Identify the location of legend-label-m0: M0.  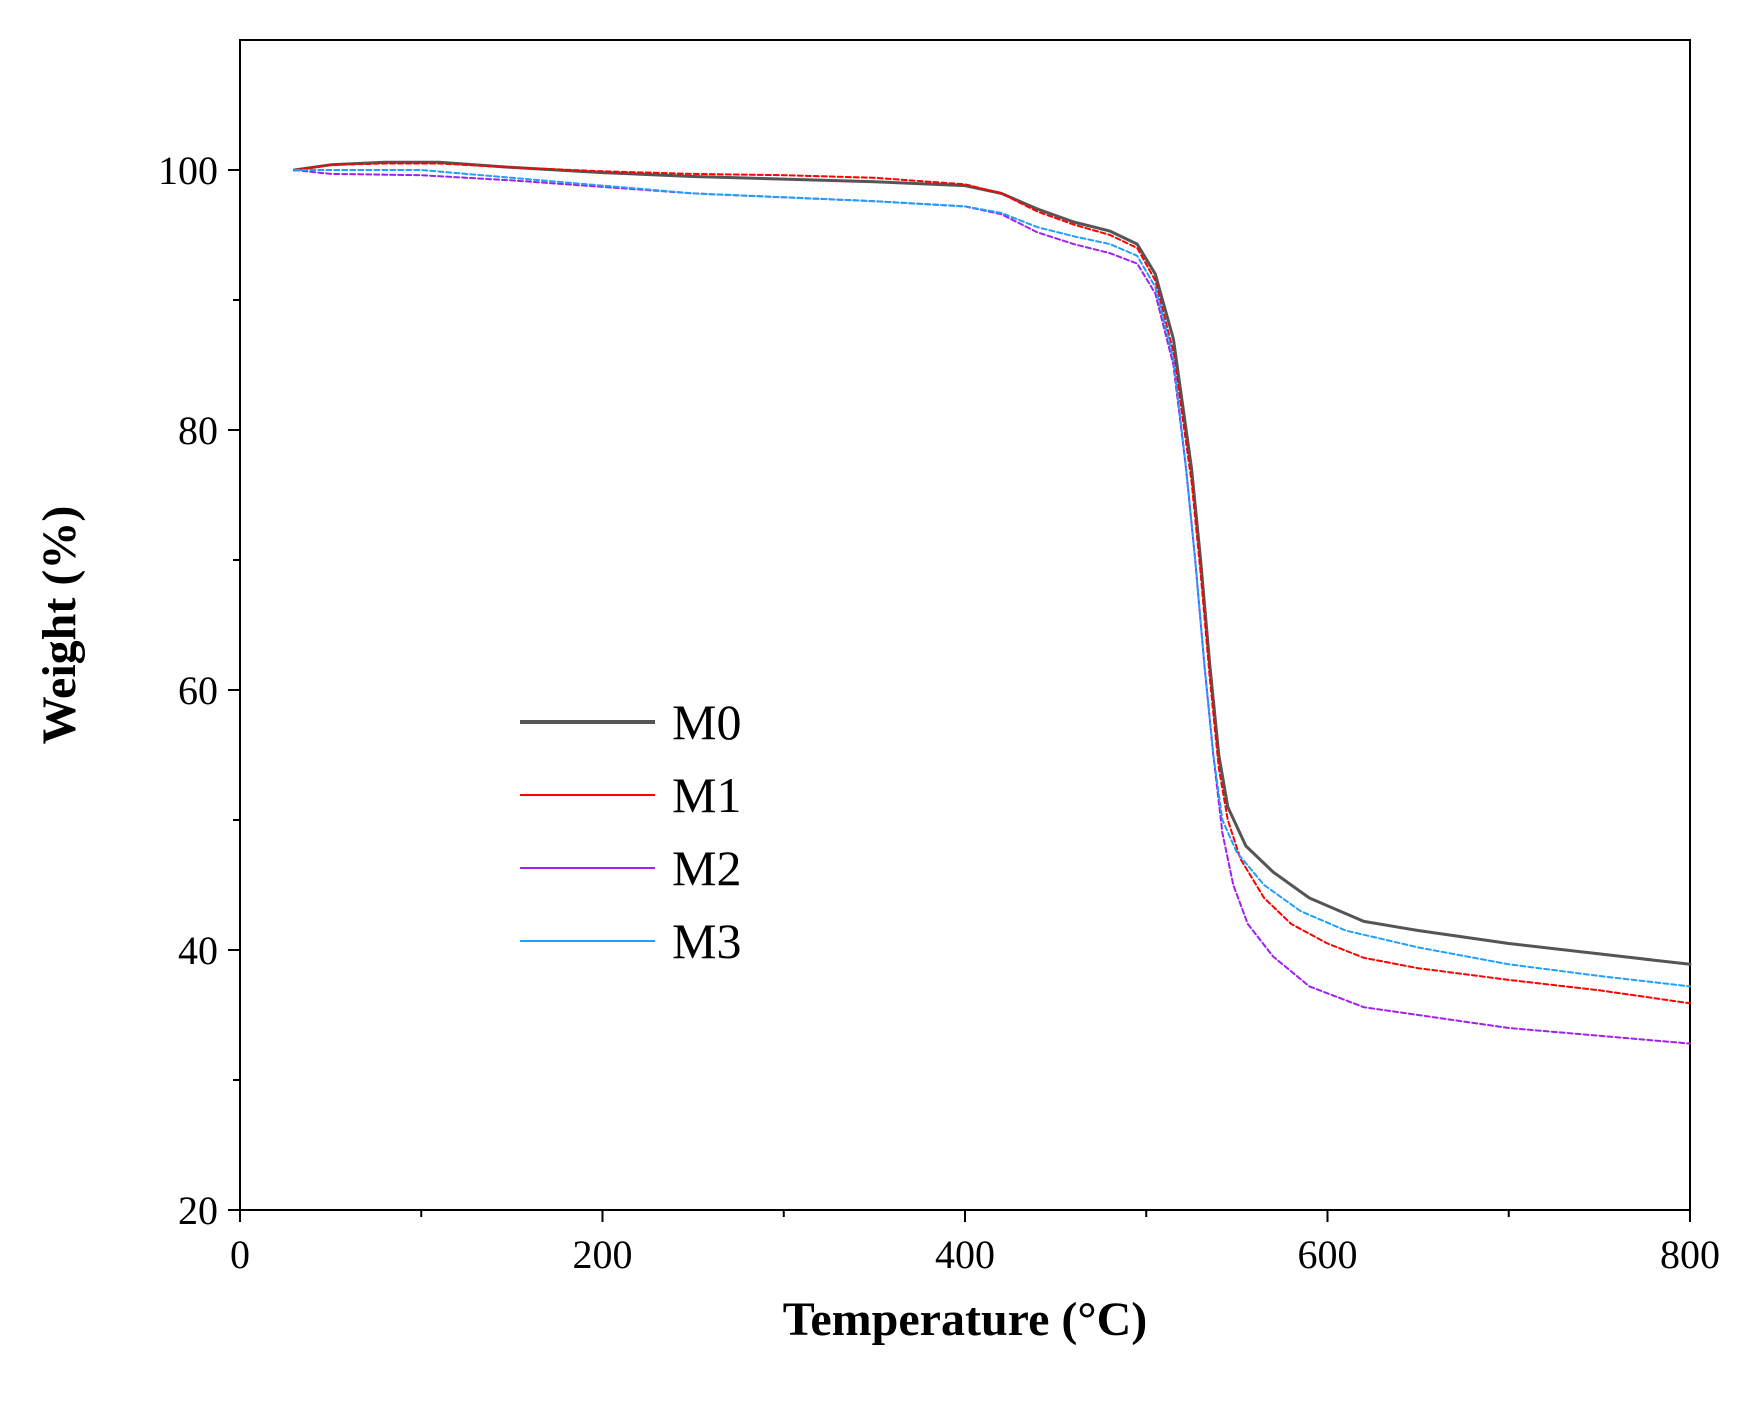
(706, 722).